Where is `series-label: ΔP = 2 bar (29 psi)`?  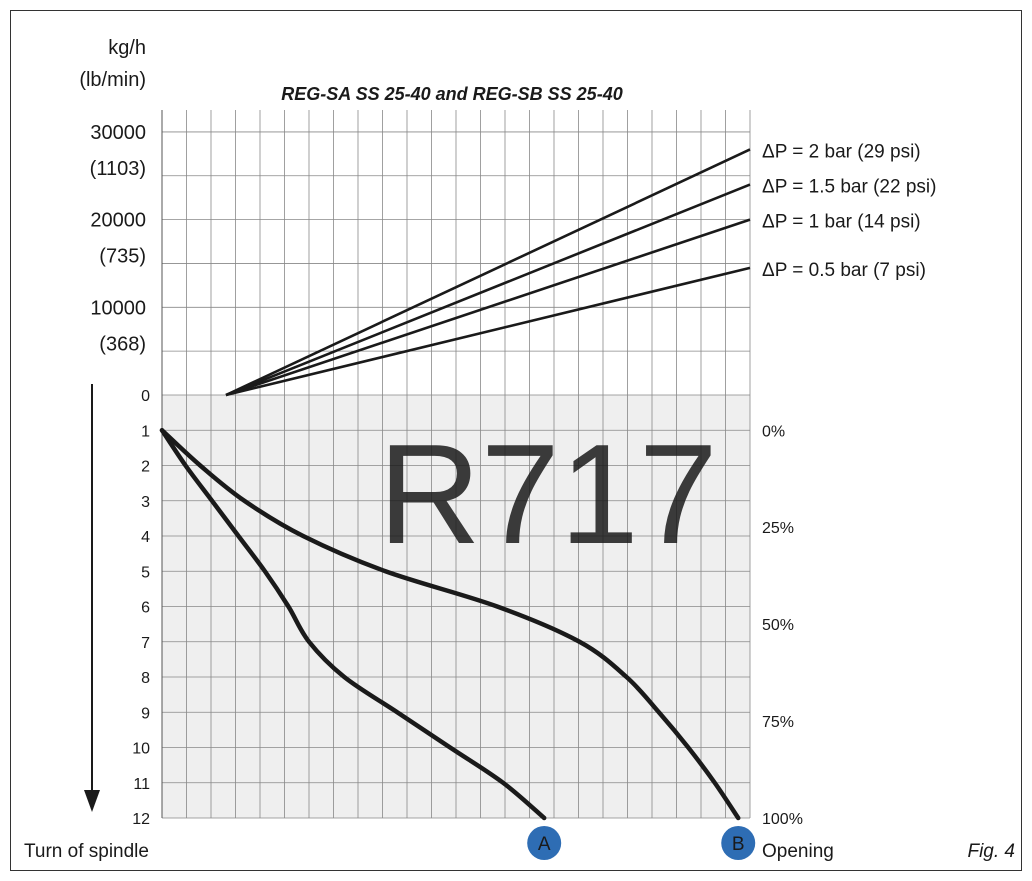
series-label: ΔP = 2 bar (29 psi) is located at coordinates (841, 151).